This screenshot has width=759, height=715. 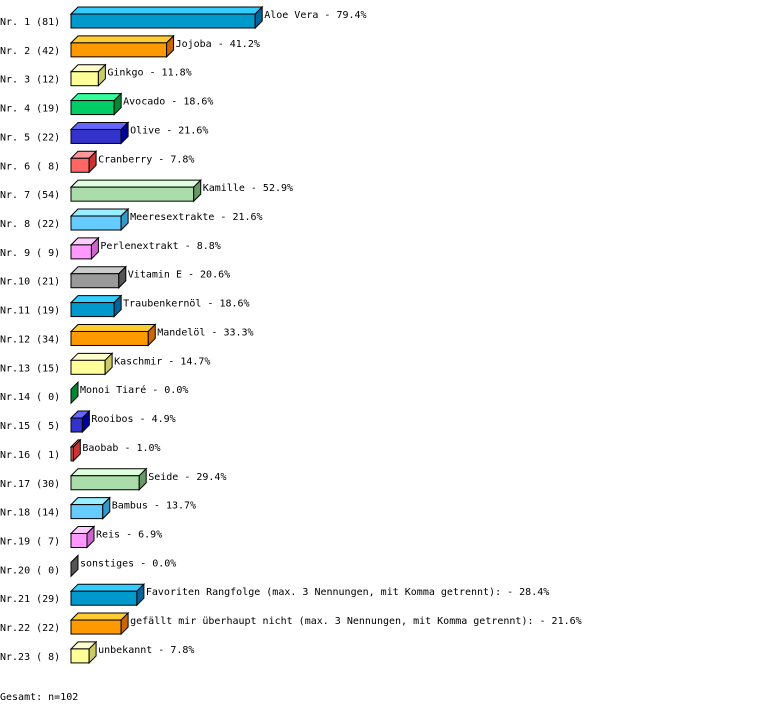 What do you see at coordinates (30, 339) in the screenshot?
I see `row-label: Nr.12 (34)` at bounding box center [30, 339].